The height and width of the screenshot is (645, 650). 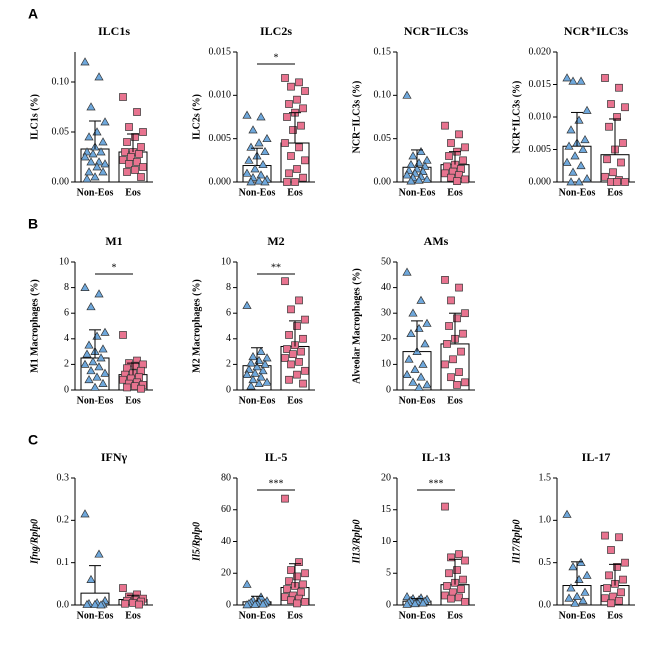 I want to click on y-tick-label: 0.020, so click(x=540, y=51).